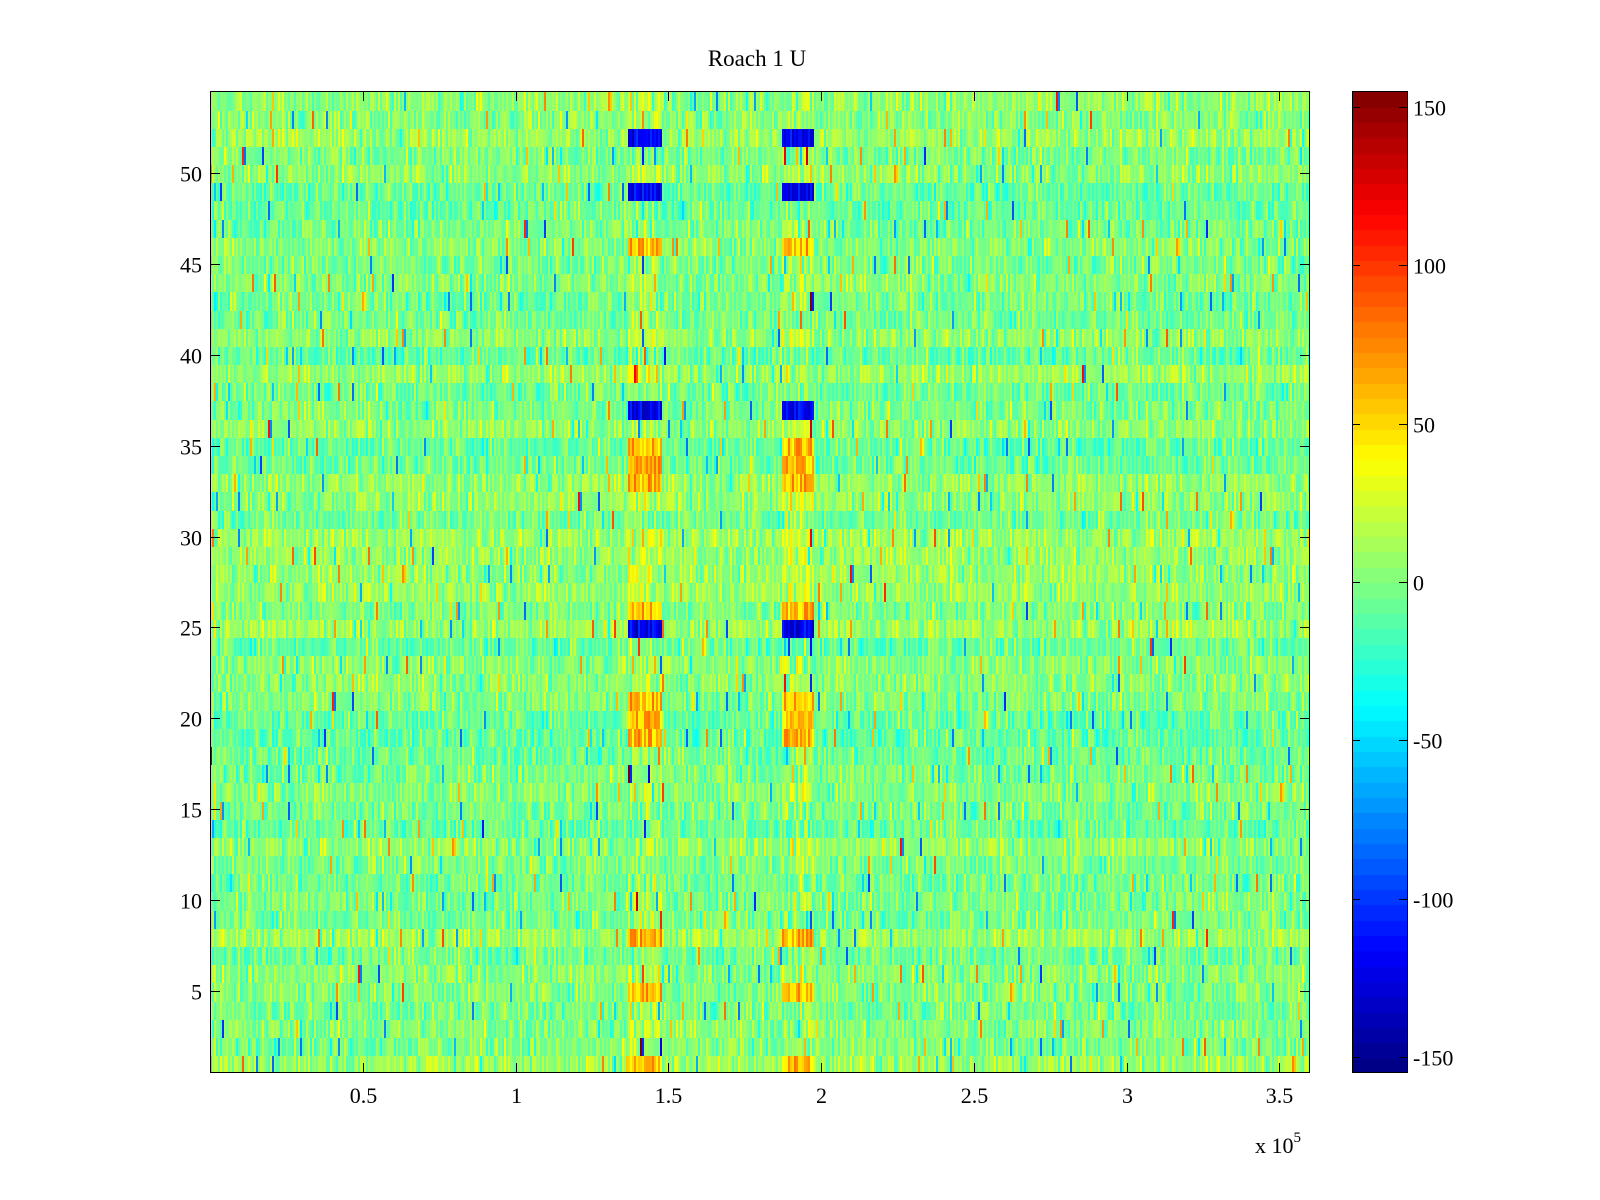  Describe the element at coordinates (1127, 1095) in the screenshot. I see `x-tick-label: 3` at that location.